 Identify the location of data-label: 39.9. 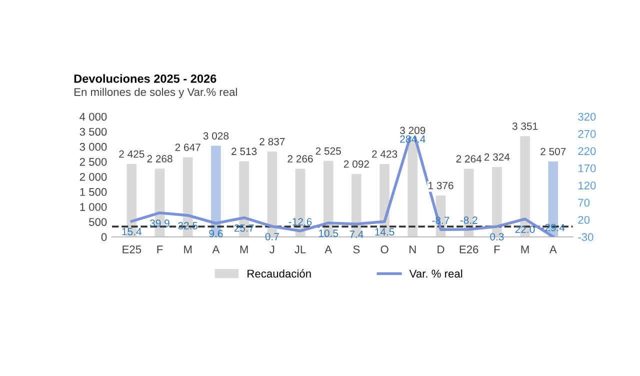
(160, 223).